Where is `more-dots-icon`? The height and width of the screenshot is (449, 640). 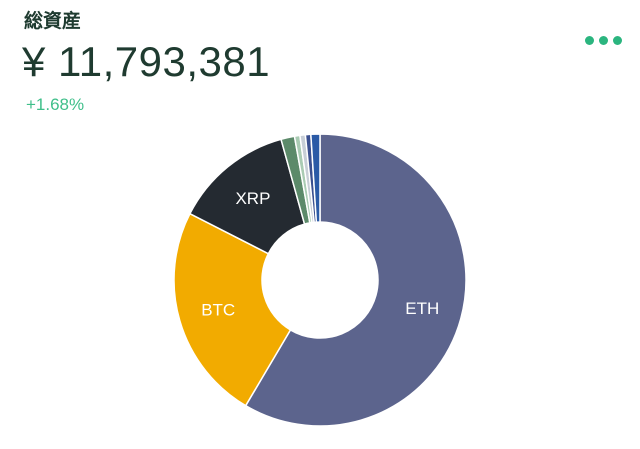 more-dots-icon is located at coordinates (603, 40).